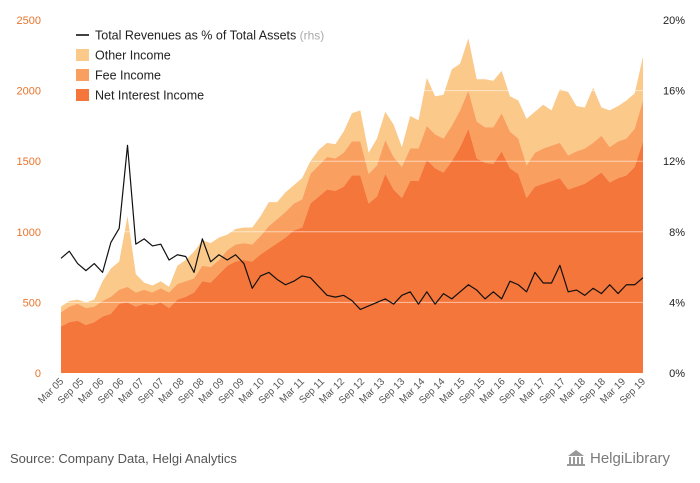 This screenshot has height=483, width=700. Describe the element at coordinates (29, 197) in the screenshot. I see `left-axis: 0 500 1000 1500 2000 2500` at that location.